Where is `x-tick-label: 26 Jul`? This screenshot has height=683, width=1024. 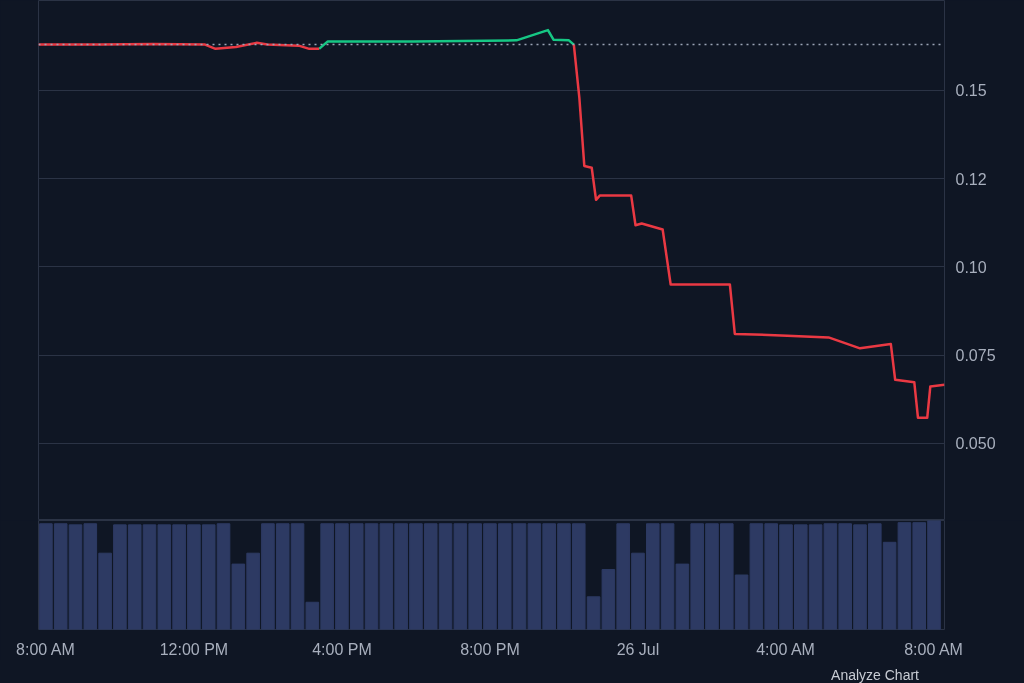
x-tick-label: 26 Jul is located at coordinates (638, 649).